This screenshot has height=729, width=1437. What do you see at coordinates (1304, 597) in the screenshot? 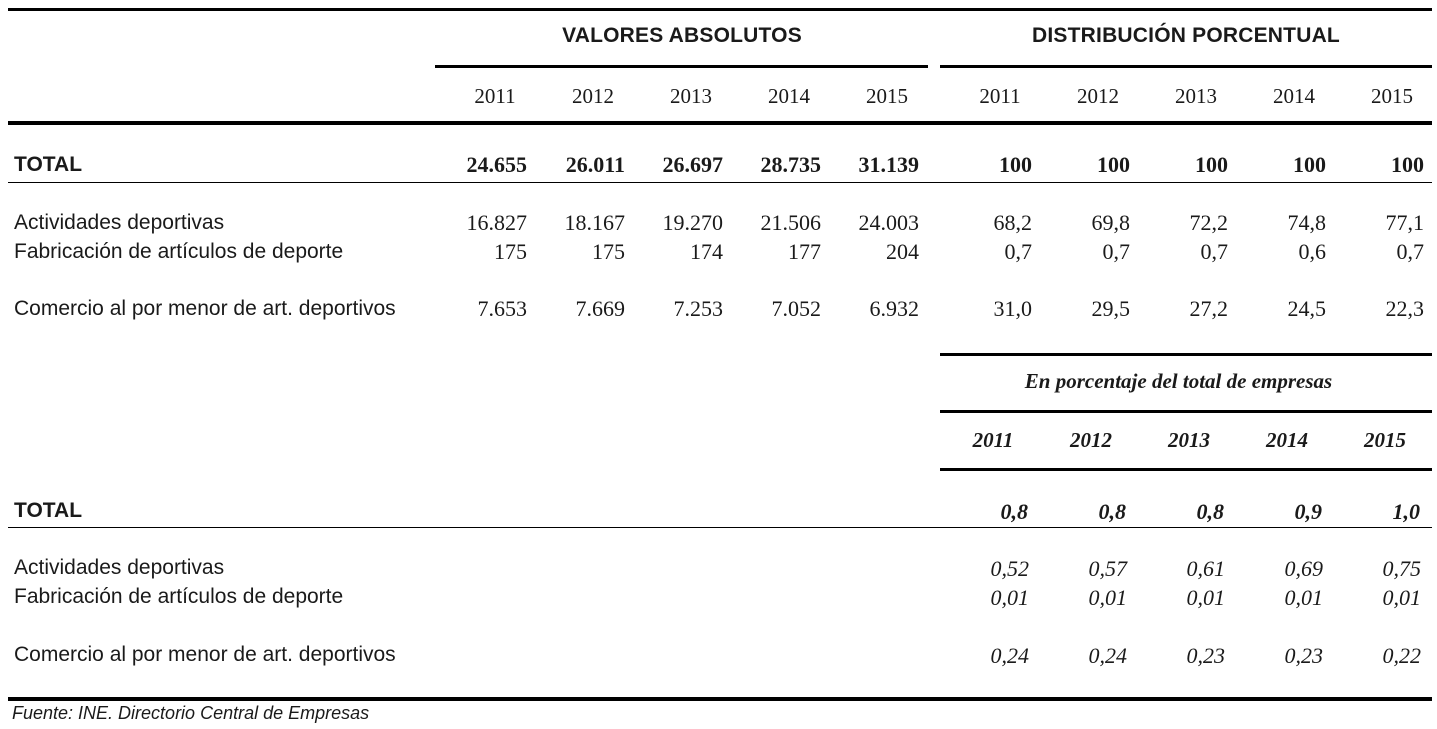
I see `cell-t2-fabricacion-2014: 0,01` at bounding box center [1304, 597].